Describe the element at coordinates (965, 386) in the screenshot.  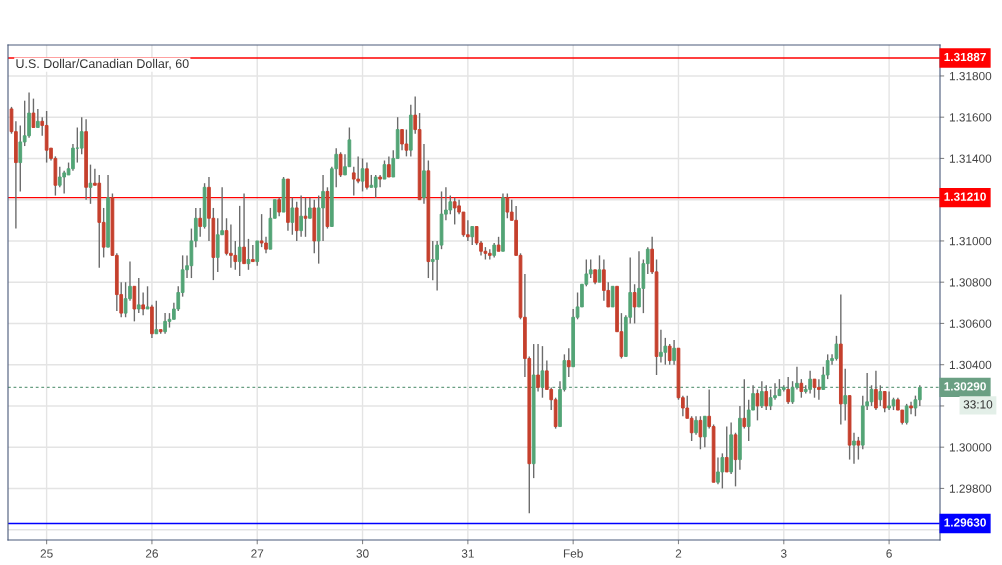
I see `ref-line-label: 1.30290` at that location.